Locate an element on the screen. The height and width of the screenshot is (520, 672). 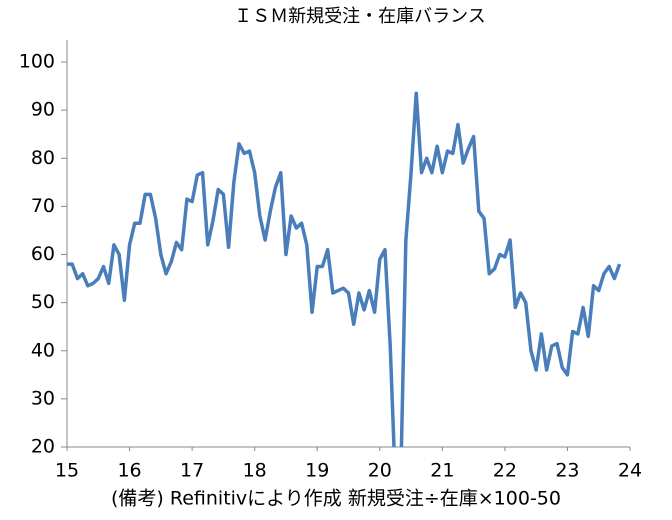
x-tick-label: 20 is located at coordinates (380, 471).